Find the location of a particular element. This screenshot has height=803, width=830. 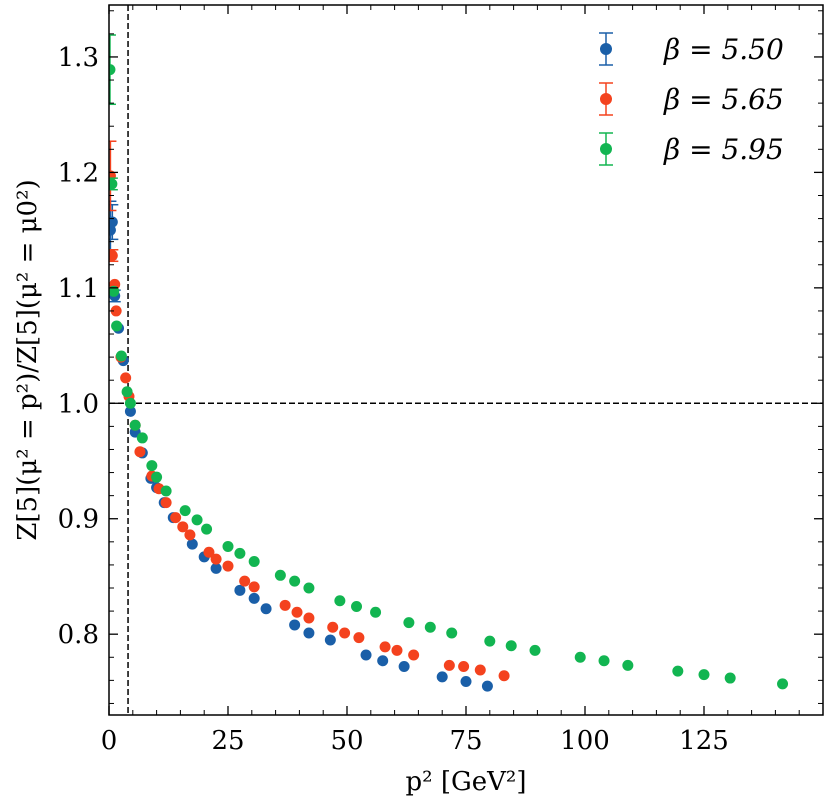

legend-item-1: β = 5.65 is located at coordinates (691, 99).